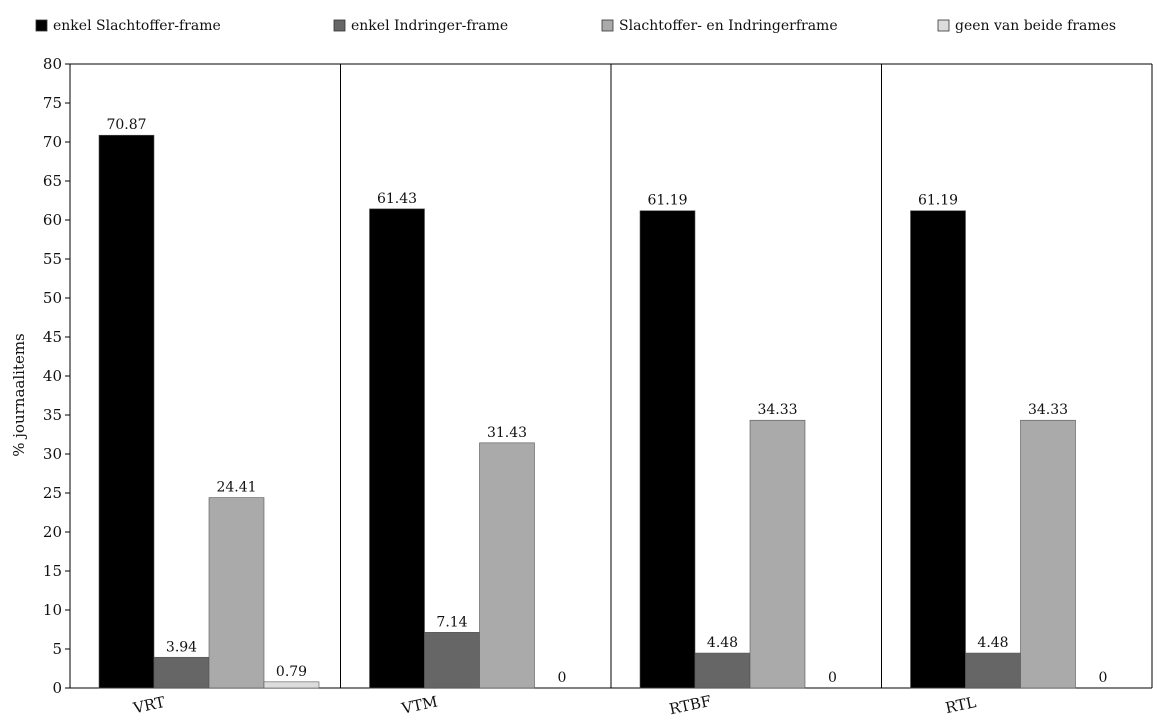 Image resolution: width=1154 pixels, height=722 pixels. I want to click on bar-vtm-enkel-indringer-frame, so click(452, 660).